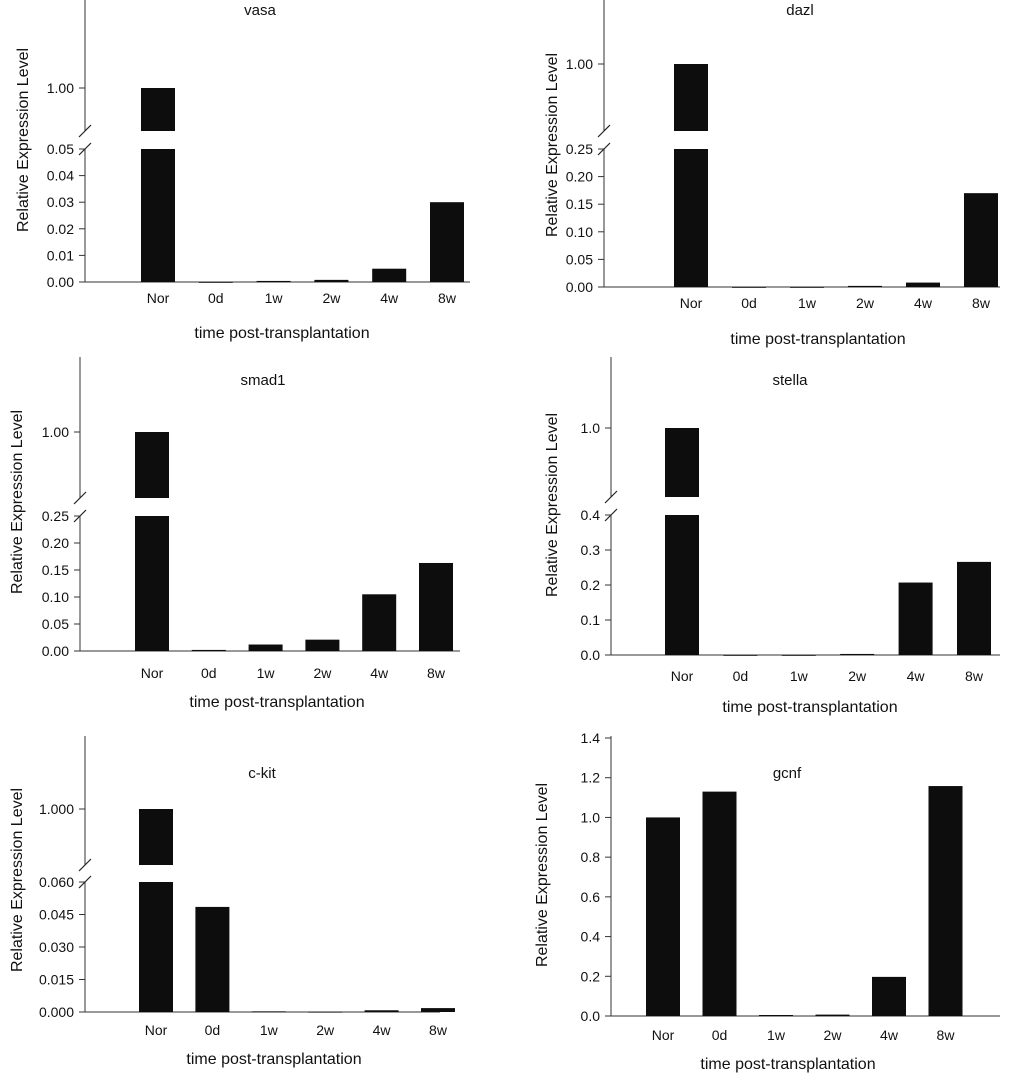 The image size is (1024, 1075). What do you see at coordinates (591, 857) in the screenshot?
I see `y-tick-label: 0.8` at bounding box center [591, 857].